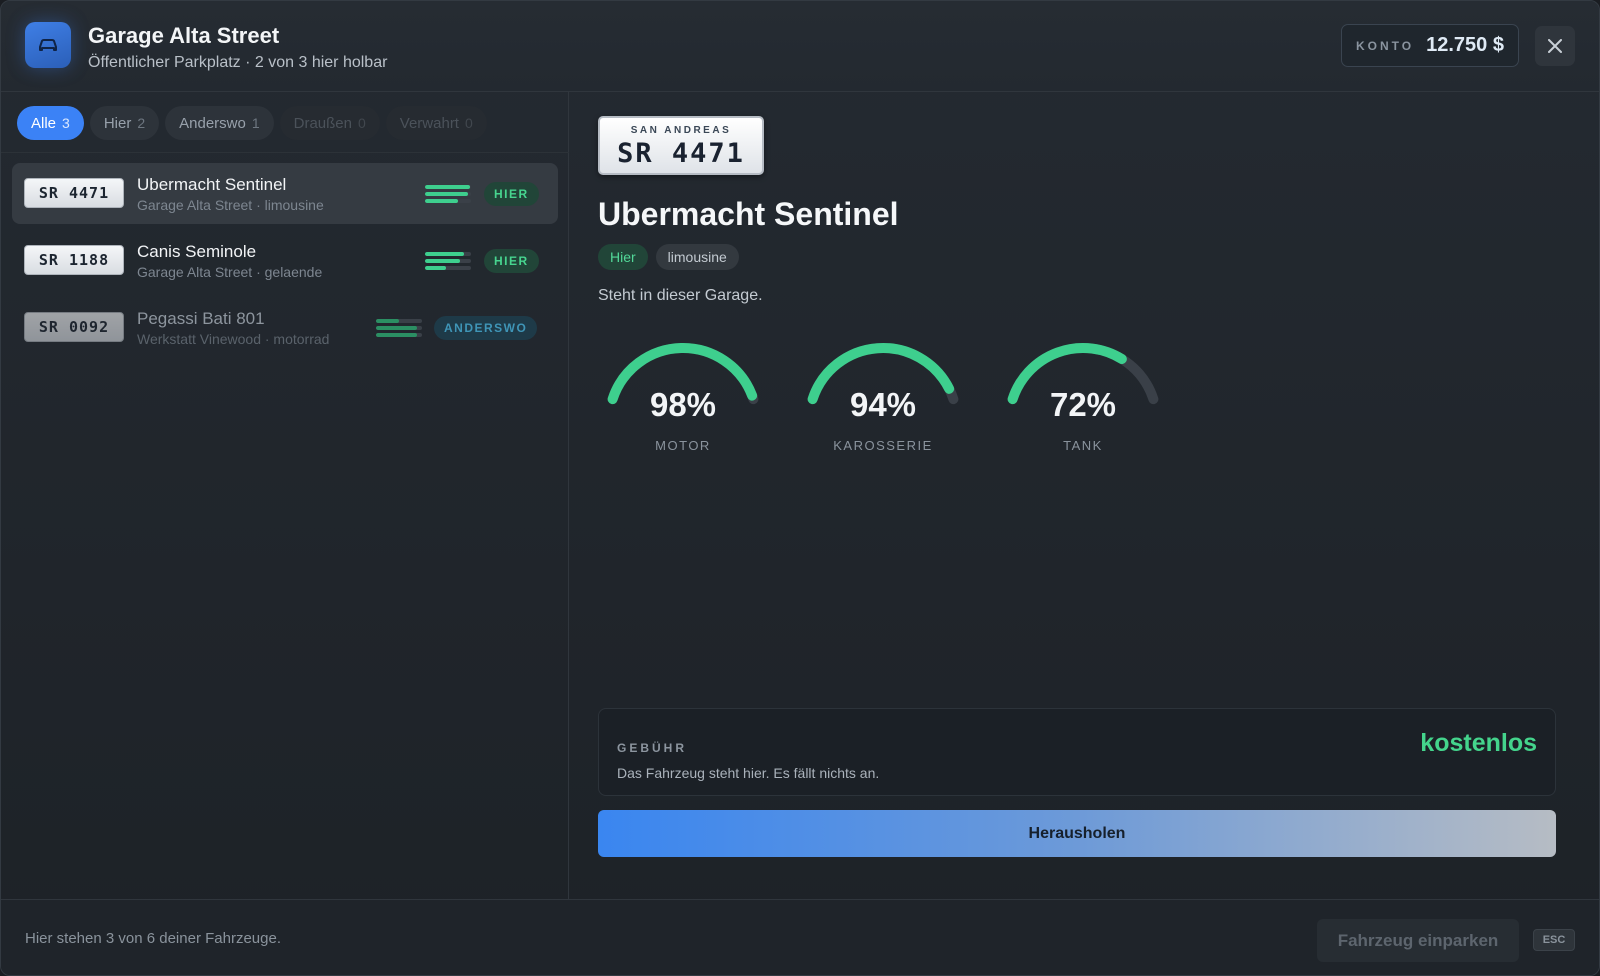 The width and height of the screenshot is (1600, 976). What do you see at coordinates (681, 153) in the screenshot?
I see `plate-number: SR 4471` at bounding box center [681, 153].